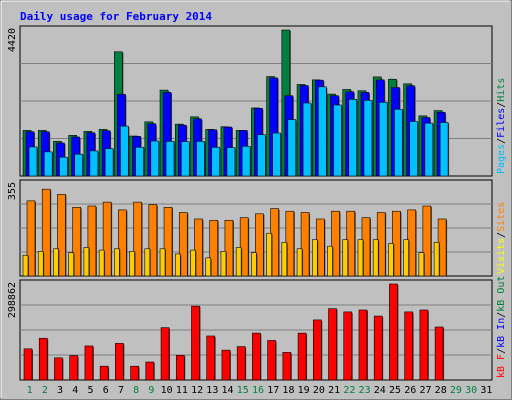 The width and height of the screenshot is (512, 400). I want to click on legend-entry: kB Out, so click(501, 294).